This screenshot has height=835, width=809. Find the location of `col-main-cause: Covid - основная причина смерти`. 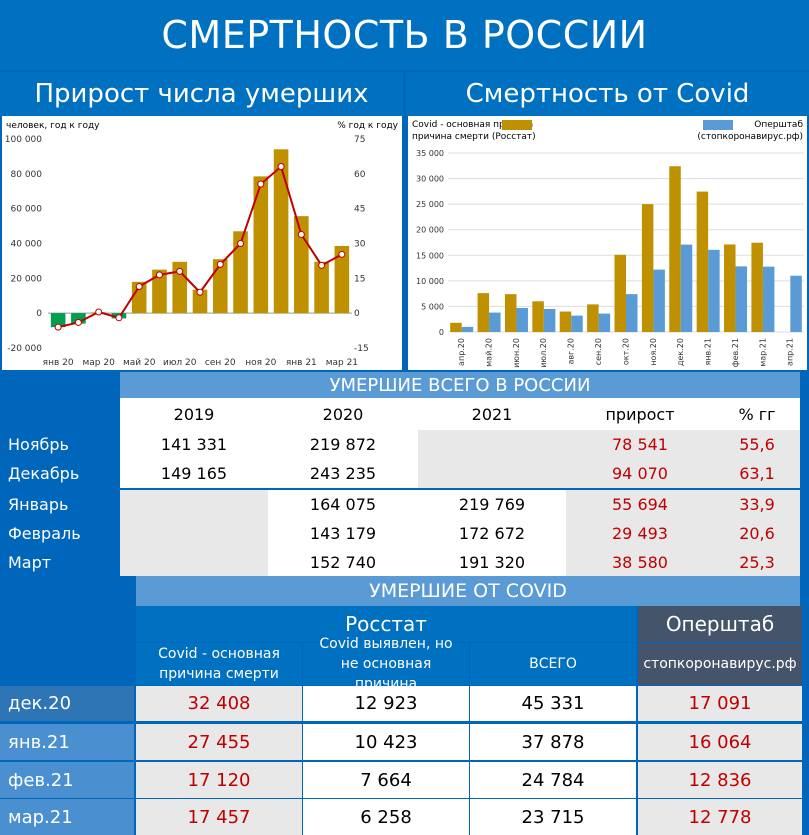

col-main-cause: Covid - основная причина смерти is located at coordinates (219, 664).